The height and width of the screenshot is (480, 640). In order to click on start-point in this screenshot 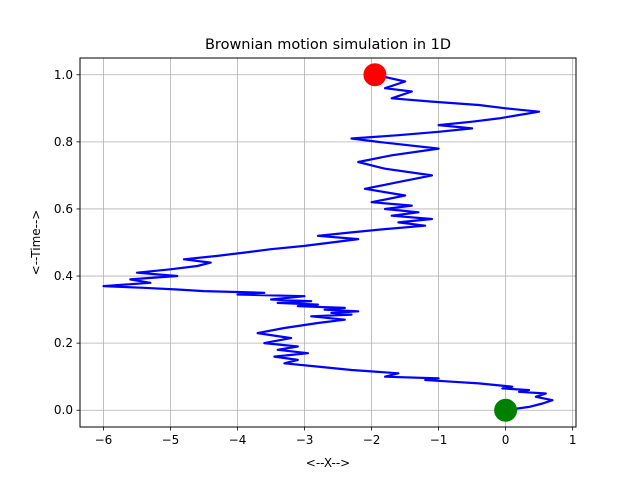, I will do `click(506, 410)`.